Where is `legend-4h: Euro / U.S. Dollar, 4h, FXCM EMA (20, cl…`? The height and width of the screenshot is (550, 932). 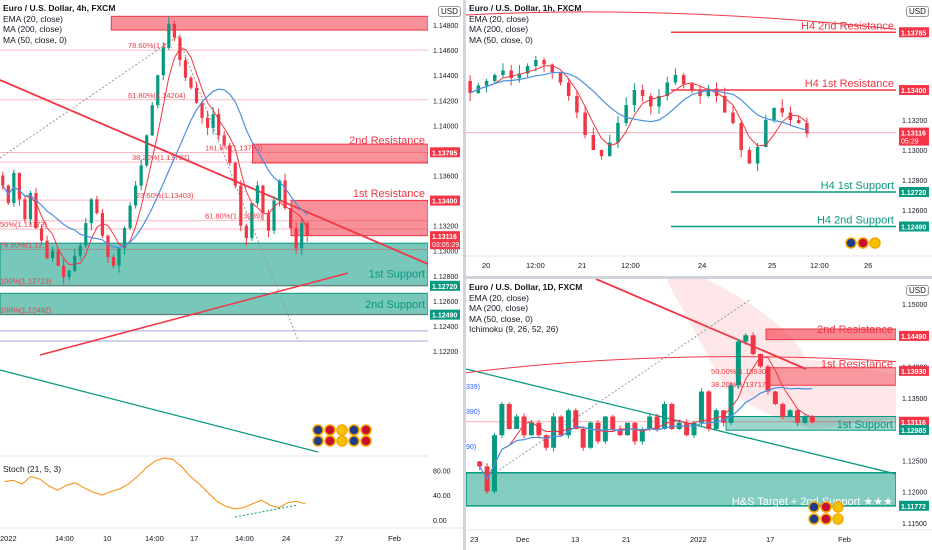
legend-4h: Euro / U.S. Dollar, 4h, FXCM EMA (20, cl… is located at coordinates (59, 24).